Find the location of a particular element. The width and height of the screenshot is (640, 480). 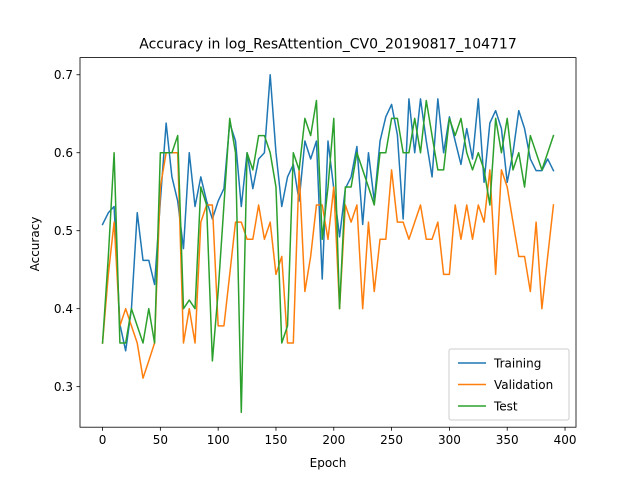

y-tick-label: 0.6 is located at coordinates (63, 153).